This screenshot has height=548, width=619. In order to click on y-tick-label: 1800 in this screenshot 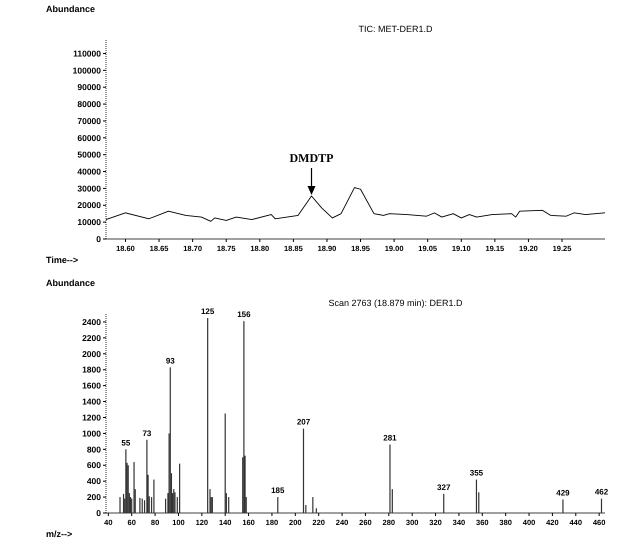, I will do `click(92, 369)`.